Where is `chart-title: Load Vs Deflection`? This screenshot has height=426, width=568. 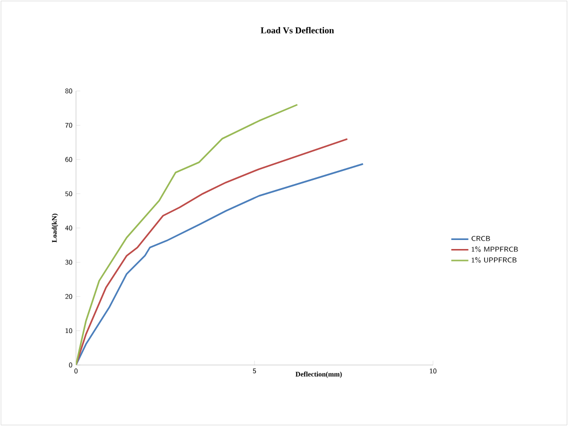
chart-title: Load Vs Deflection is located at coordinates (297, 30).